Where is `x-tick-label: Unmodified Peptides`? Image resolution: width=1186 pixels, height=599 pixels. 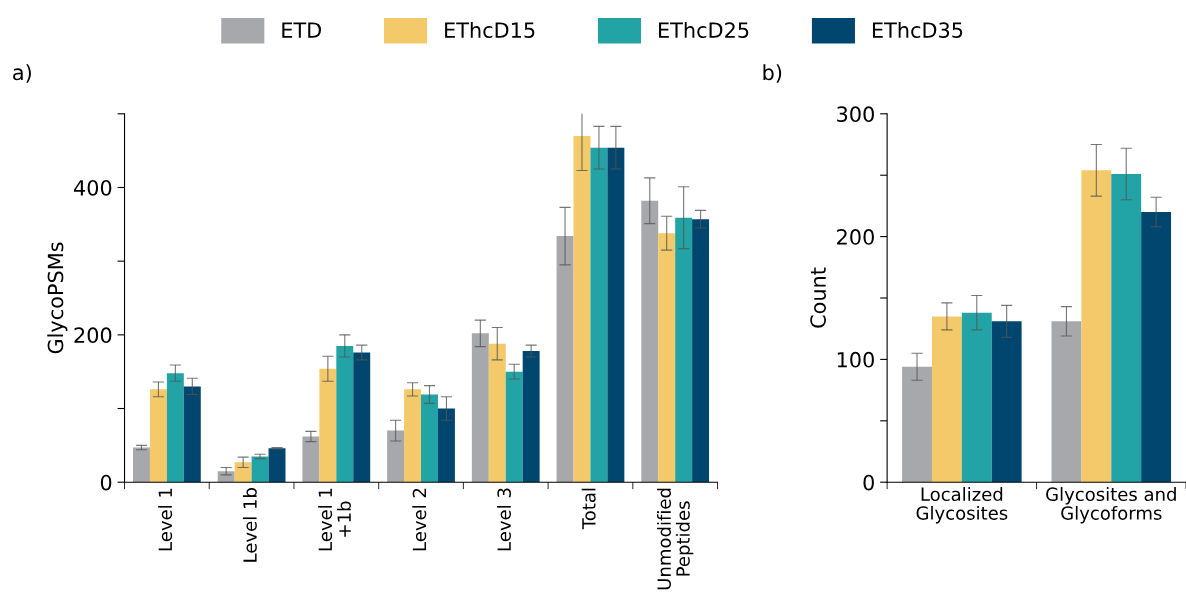
x-tick-label: Unmodified Peptides is located at coordinates (675, 539).